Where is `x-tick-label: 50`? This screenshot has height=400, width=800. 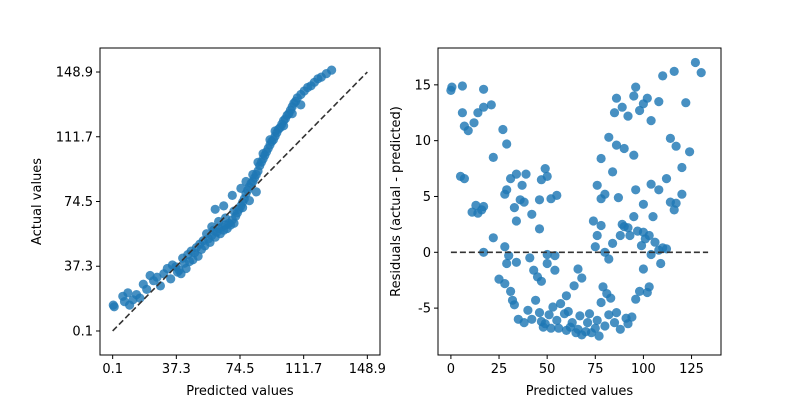
x-tick-label: 50 is located at coordinates (547, 369).